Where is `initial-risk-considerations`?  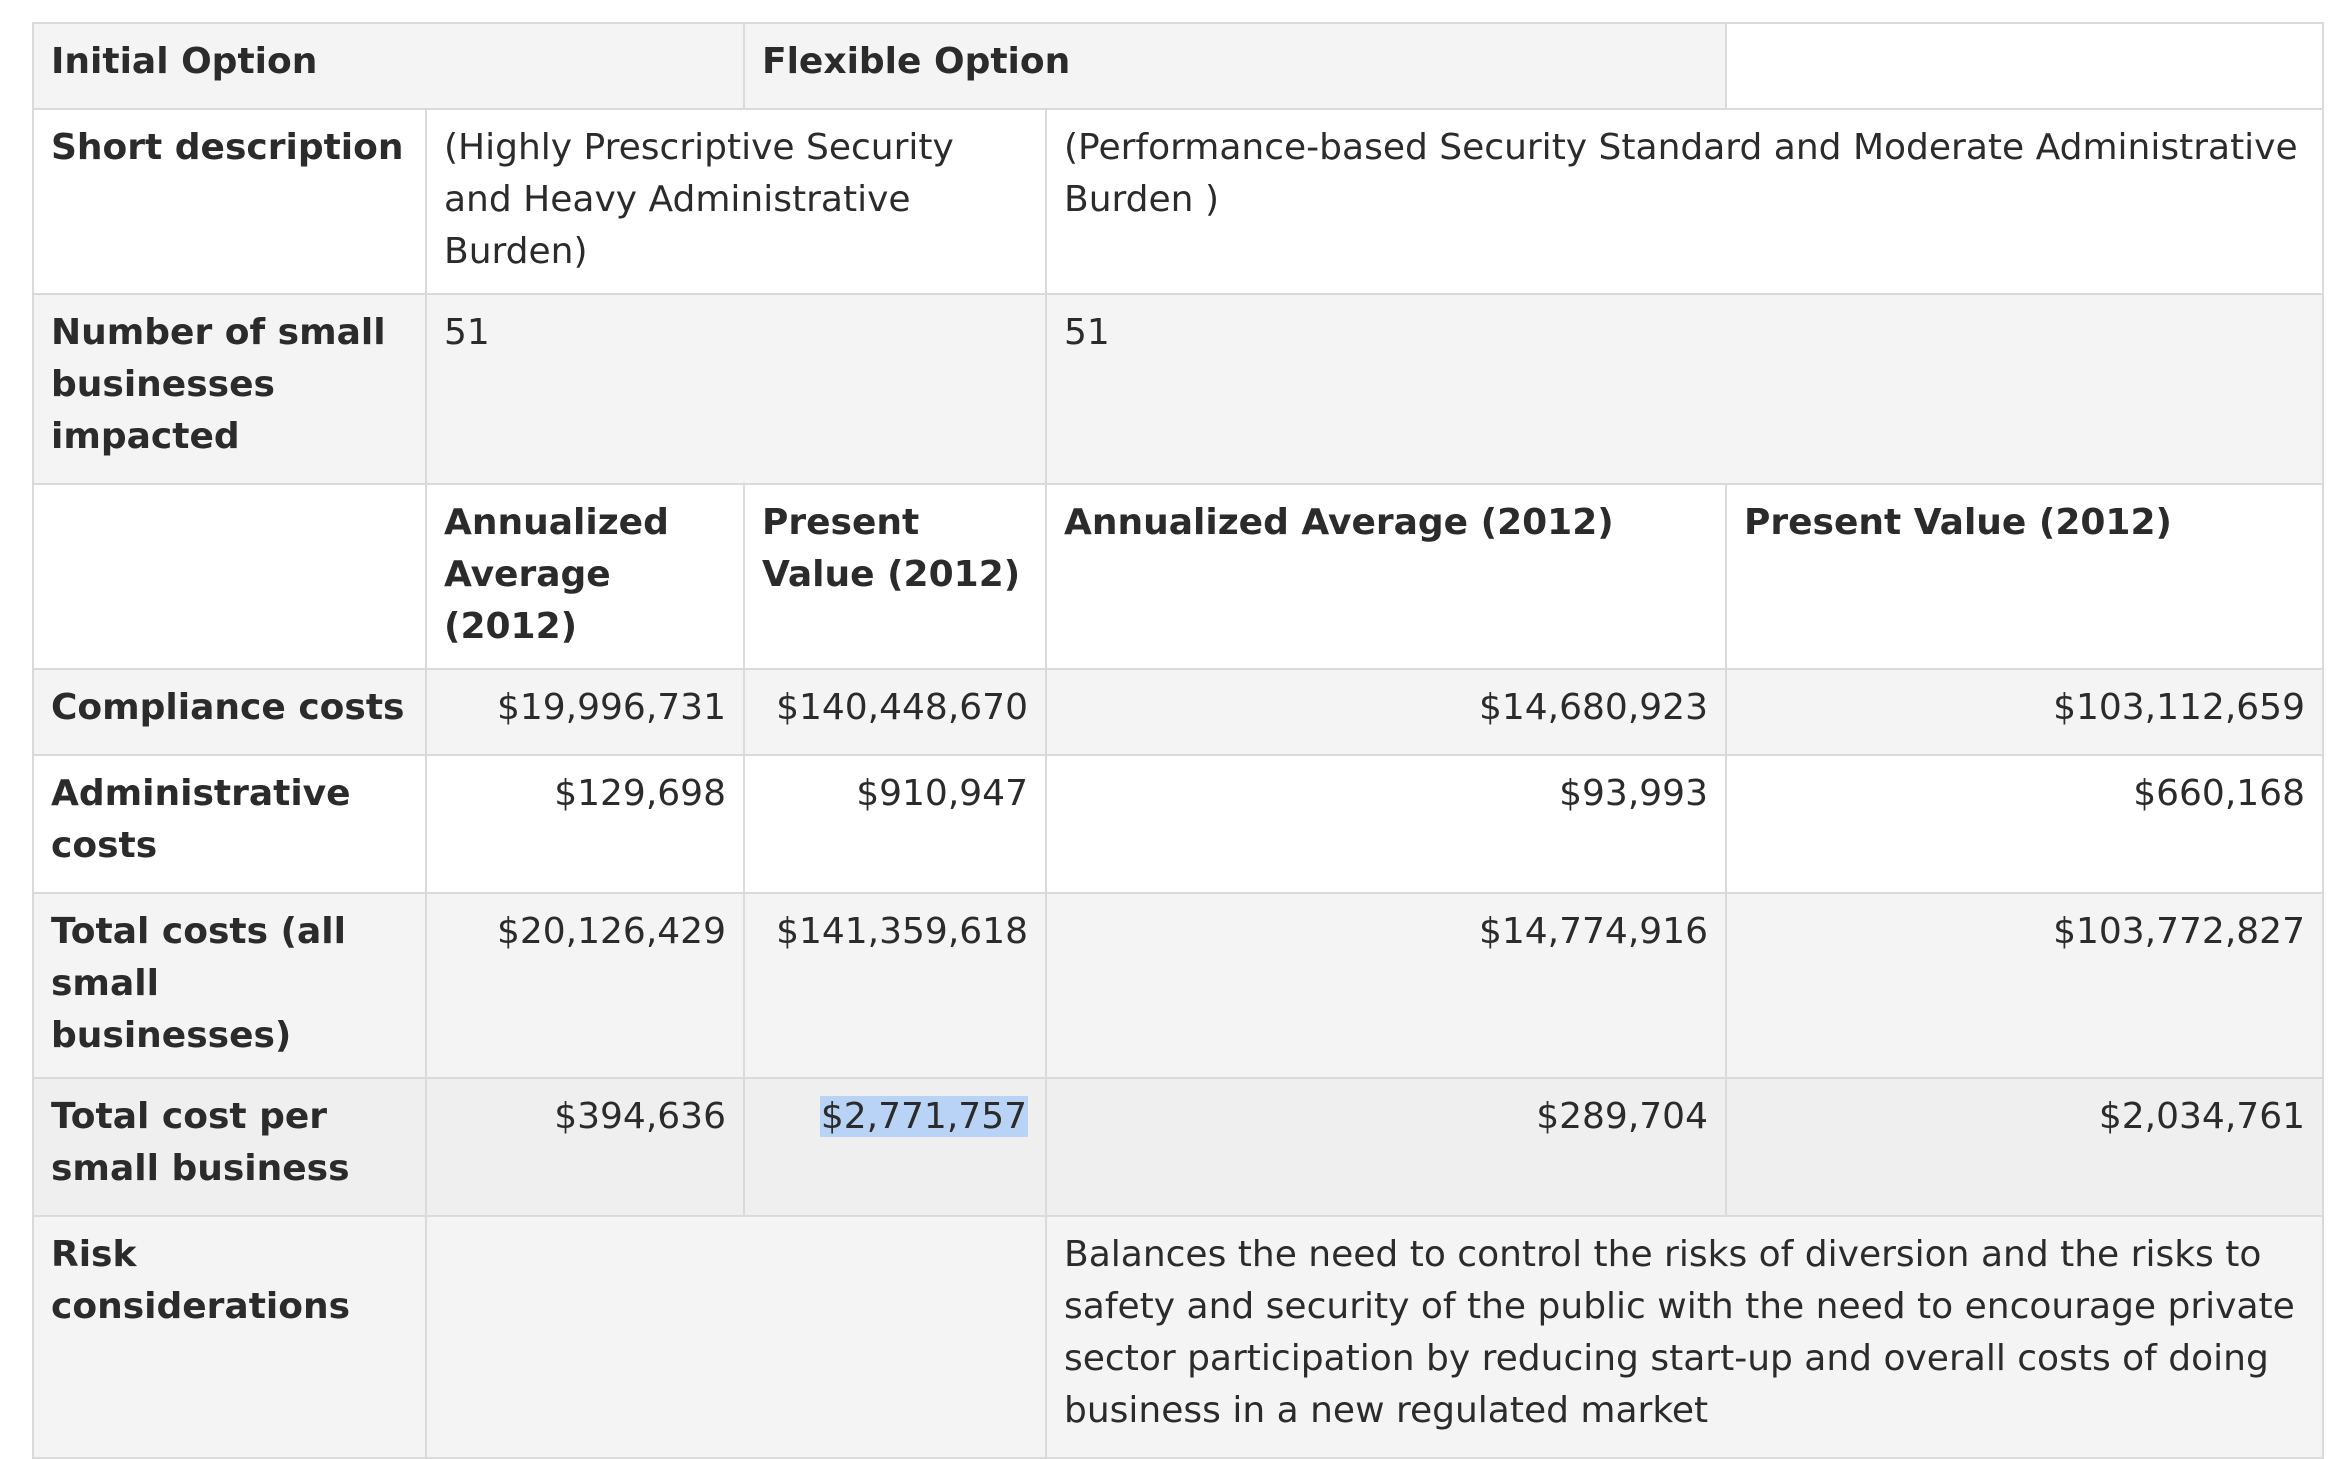
initial-risk-considerations is located at coordinates (736, 1337).